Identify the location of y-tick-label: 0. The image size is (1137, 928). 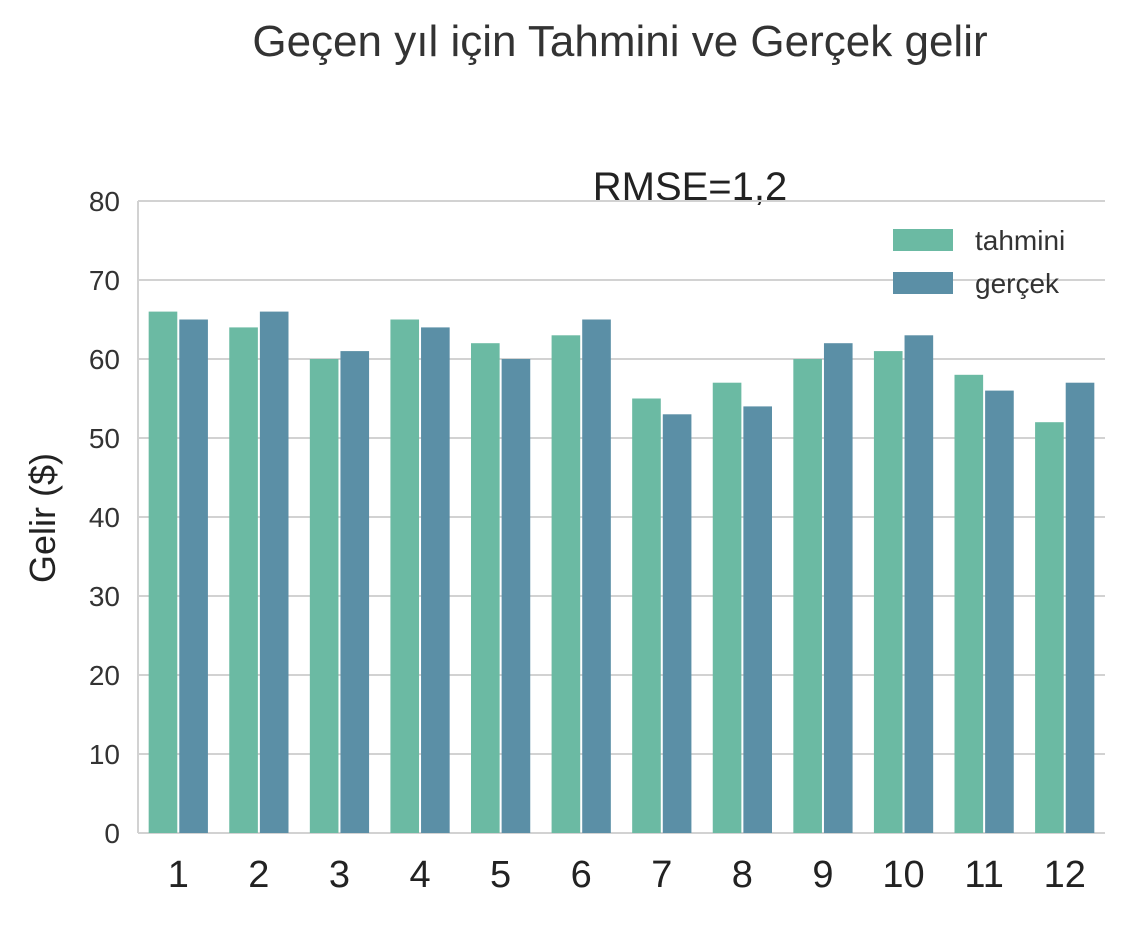
(112, 833).